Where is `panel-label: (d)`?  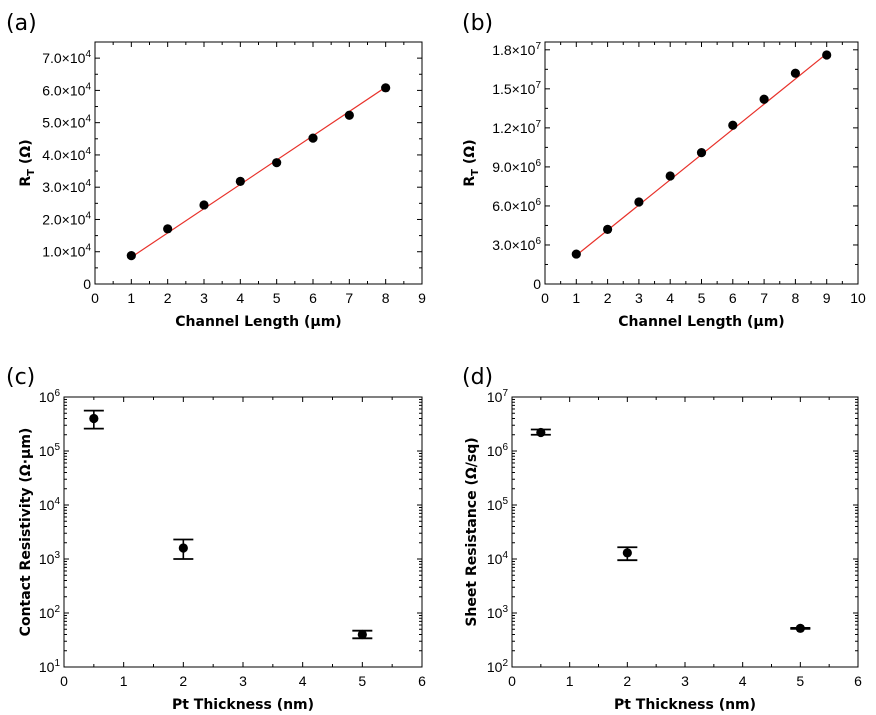
panel-label: (d) is located at coordinates (477, 377).